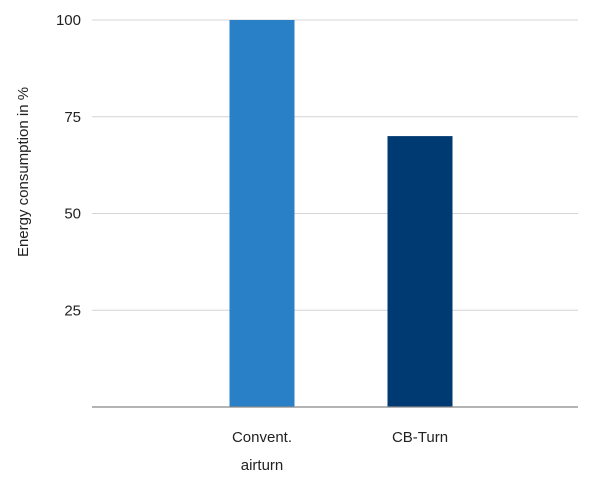 Image resolution: width=591 pixels, height=481 pixels. What do you see at coordinates (72, 117) in the screenshot?
I see `y-tick-label: 75` at bounding box center [72, 117].